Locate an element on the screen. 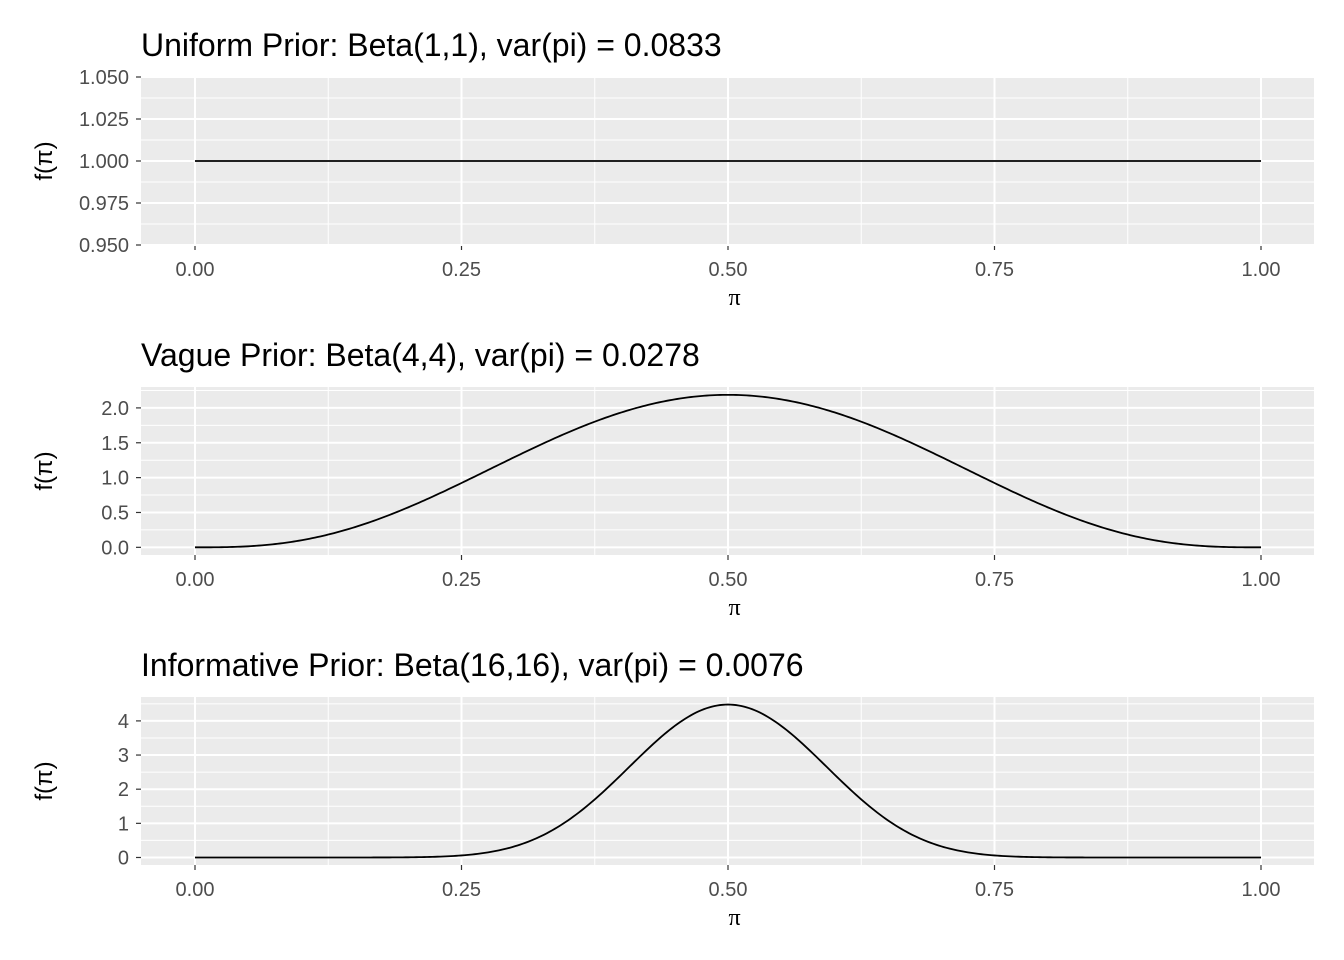 The image size is (1344, 960). y-tick-label: 0.0 is located at coordinates (115, 548).